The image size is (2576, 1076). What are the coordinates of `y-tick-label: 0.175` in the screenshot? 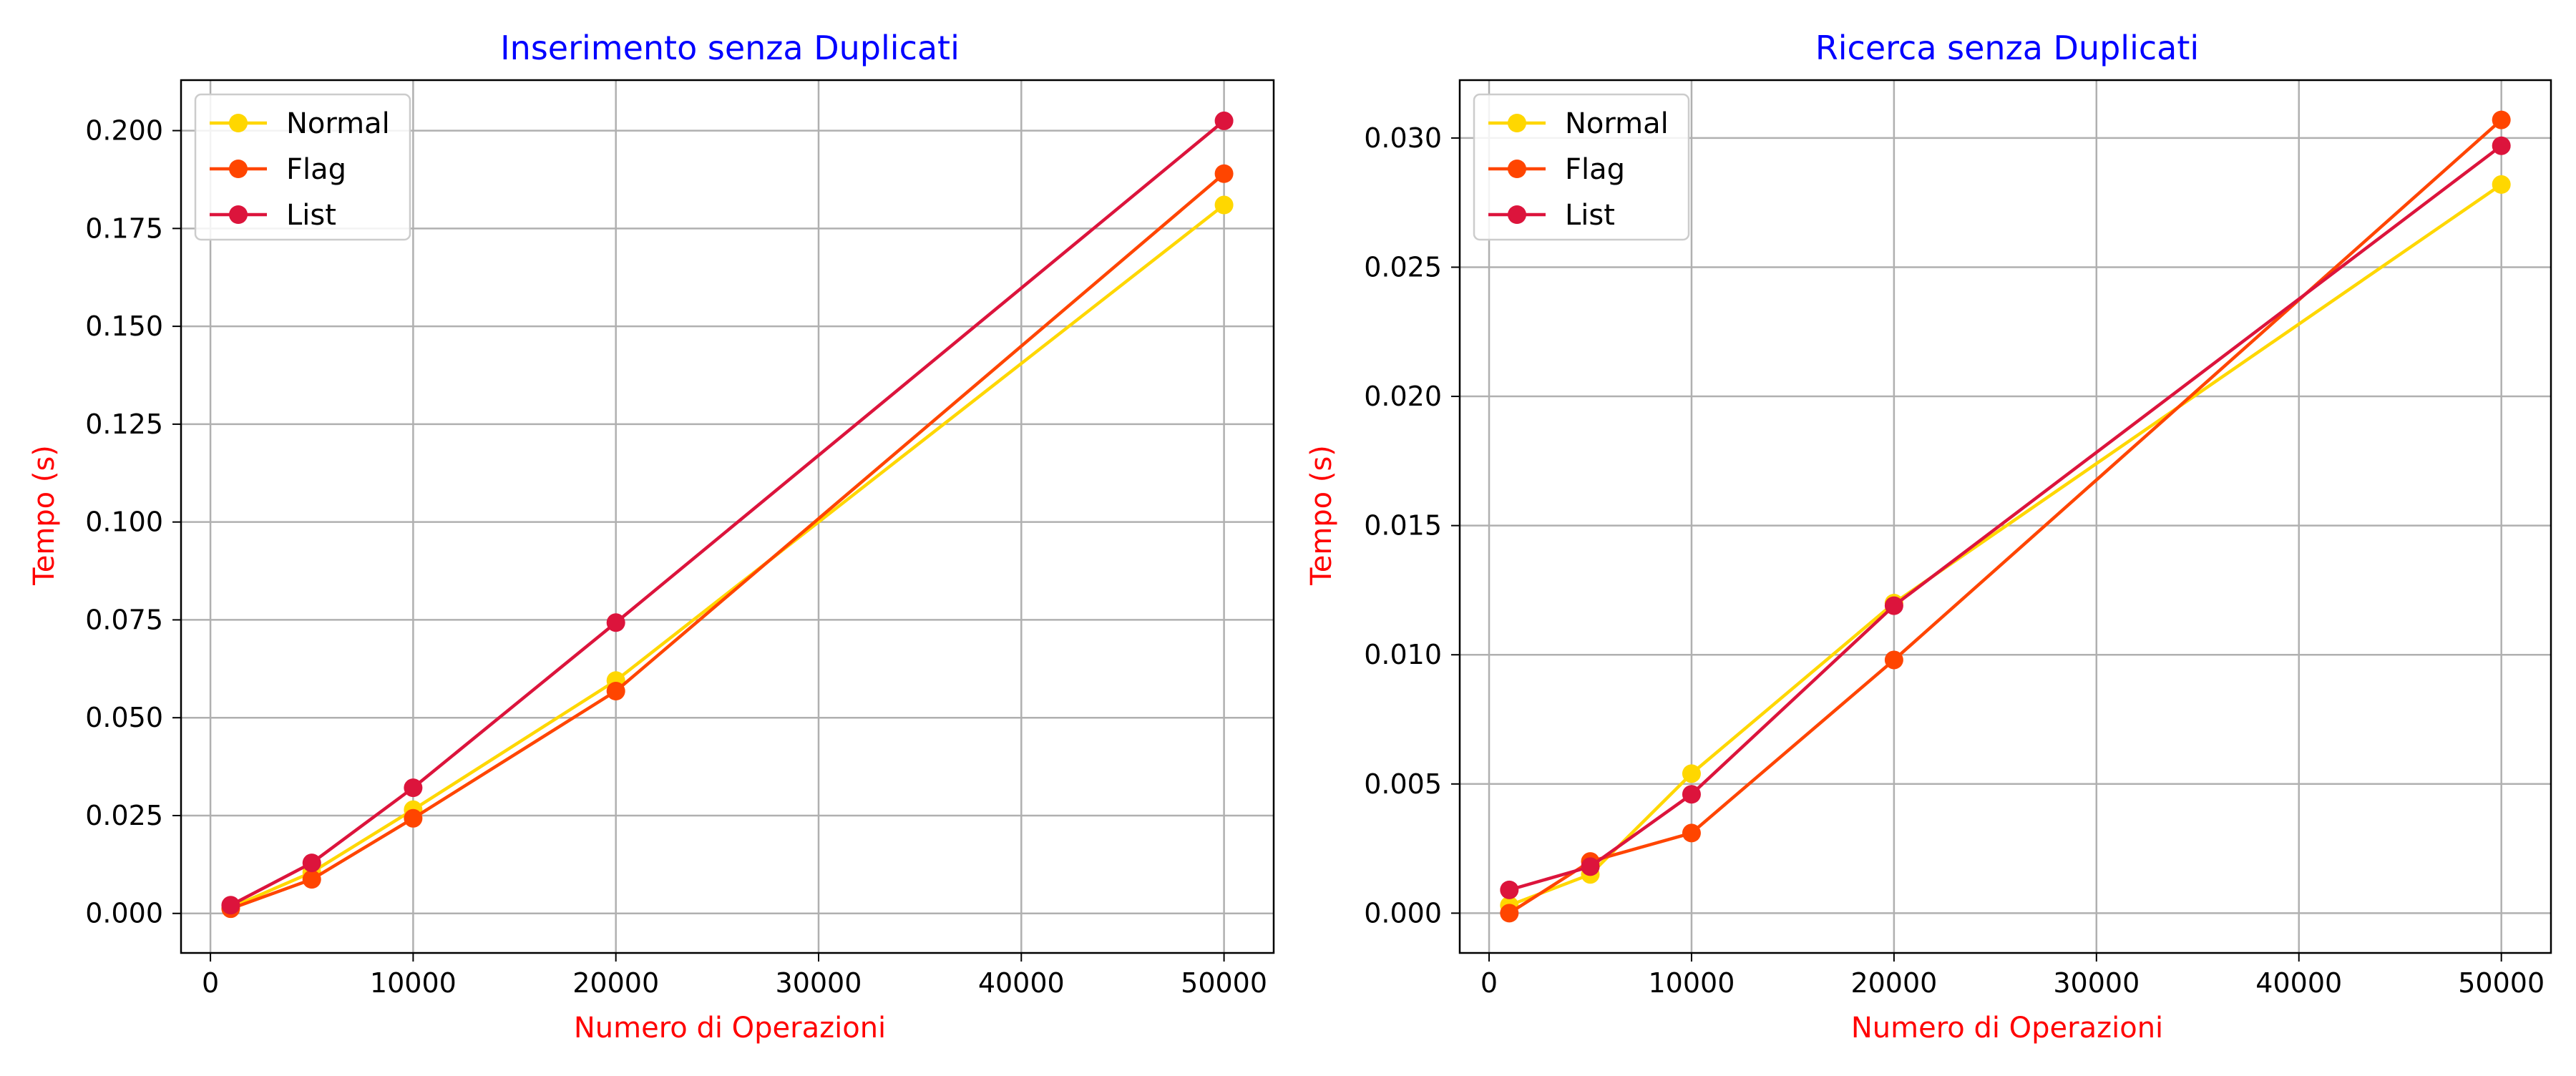 It's located at (124, 228).